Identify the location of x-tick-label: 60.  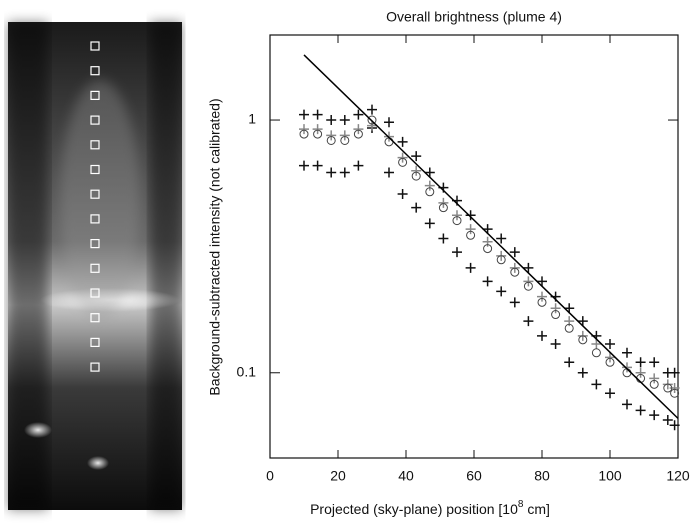
(474, 476).